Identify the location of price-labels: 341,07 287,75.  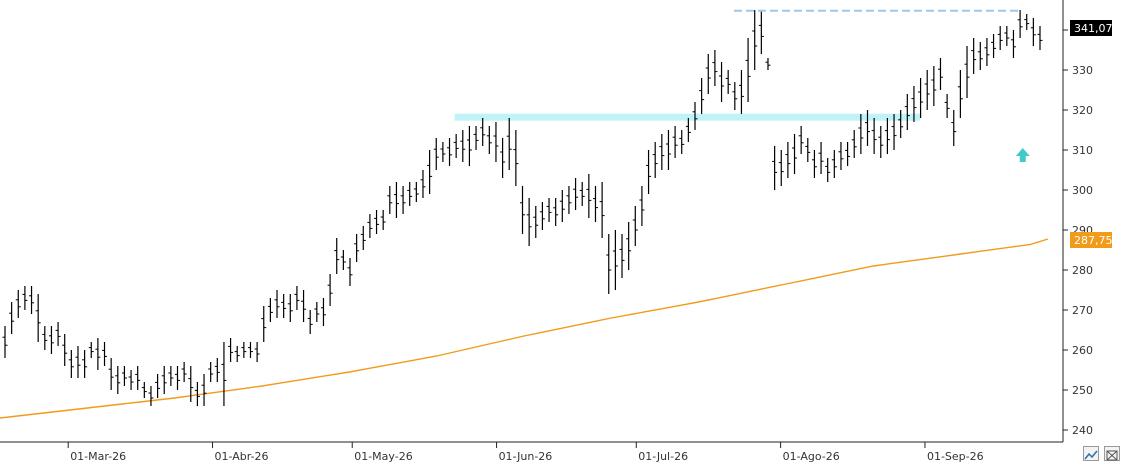
(1091, 134).